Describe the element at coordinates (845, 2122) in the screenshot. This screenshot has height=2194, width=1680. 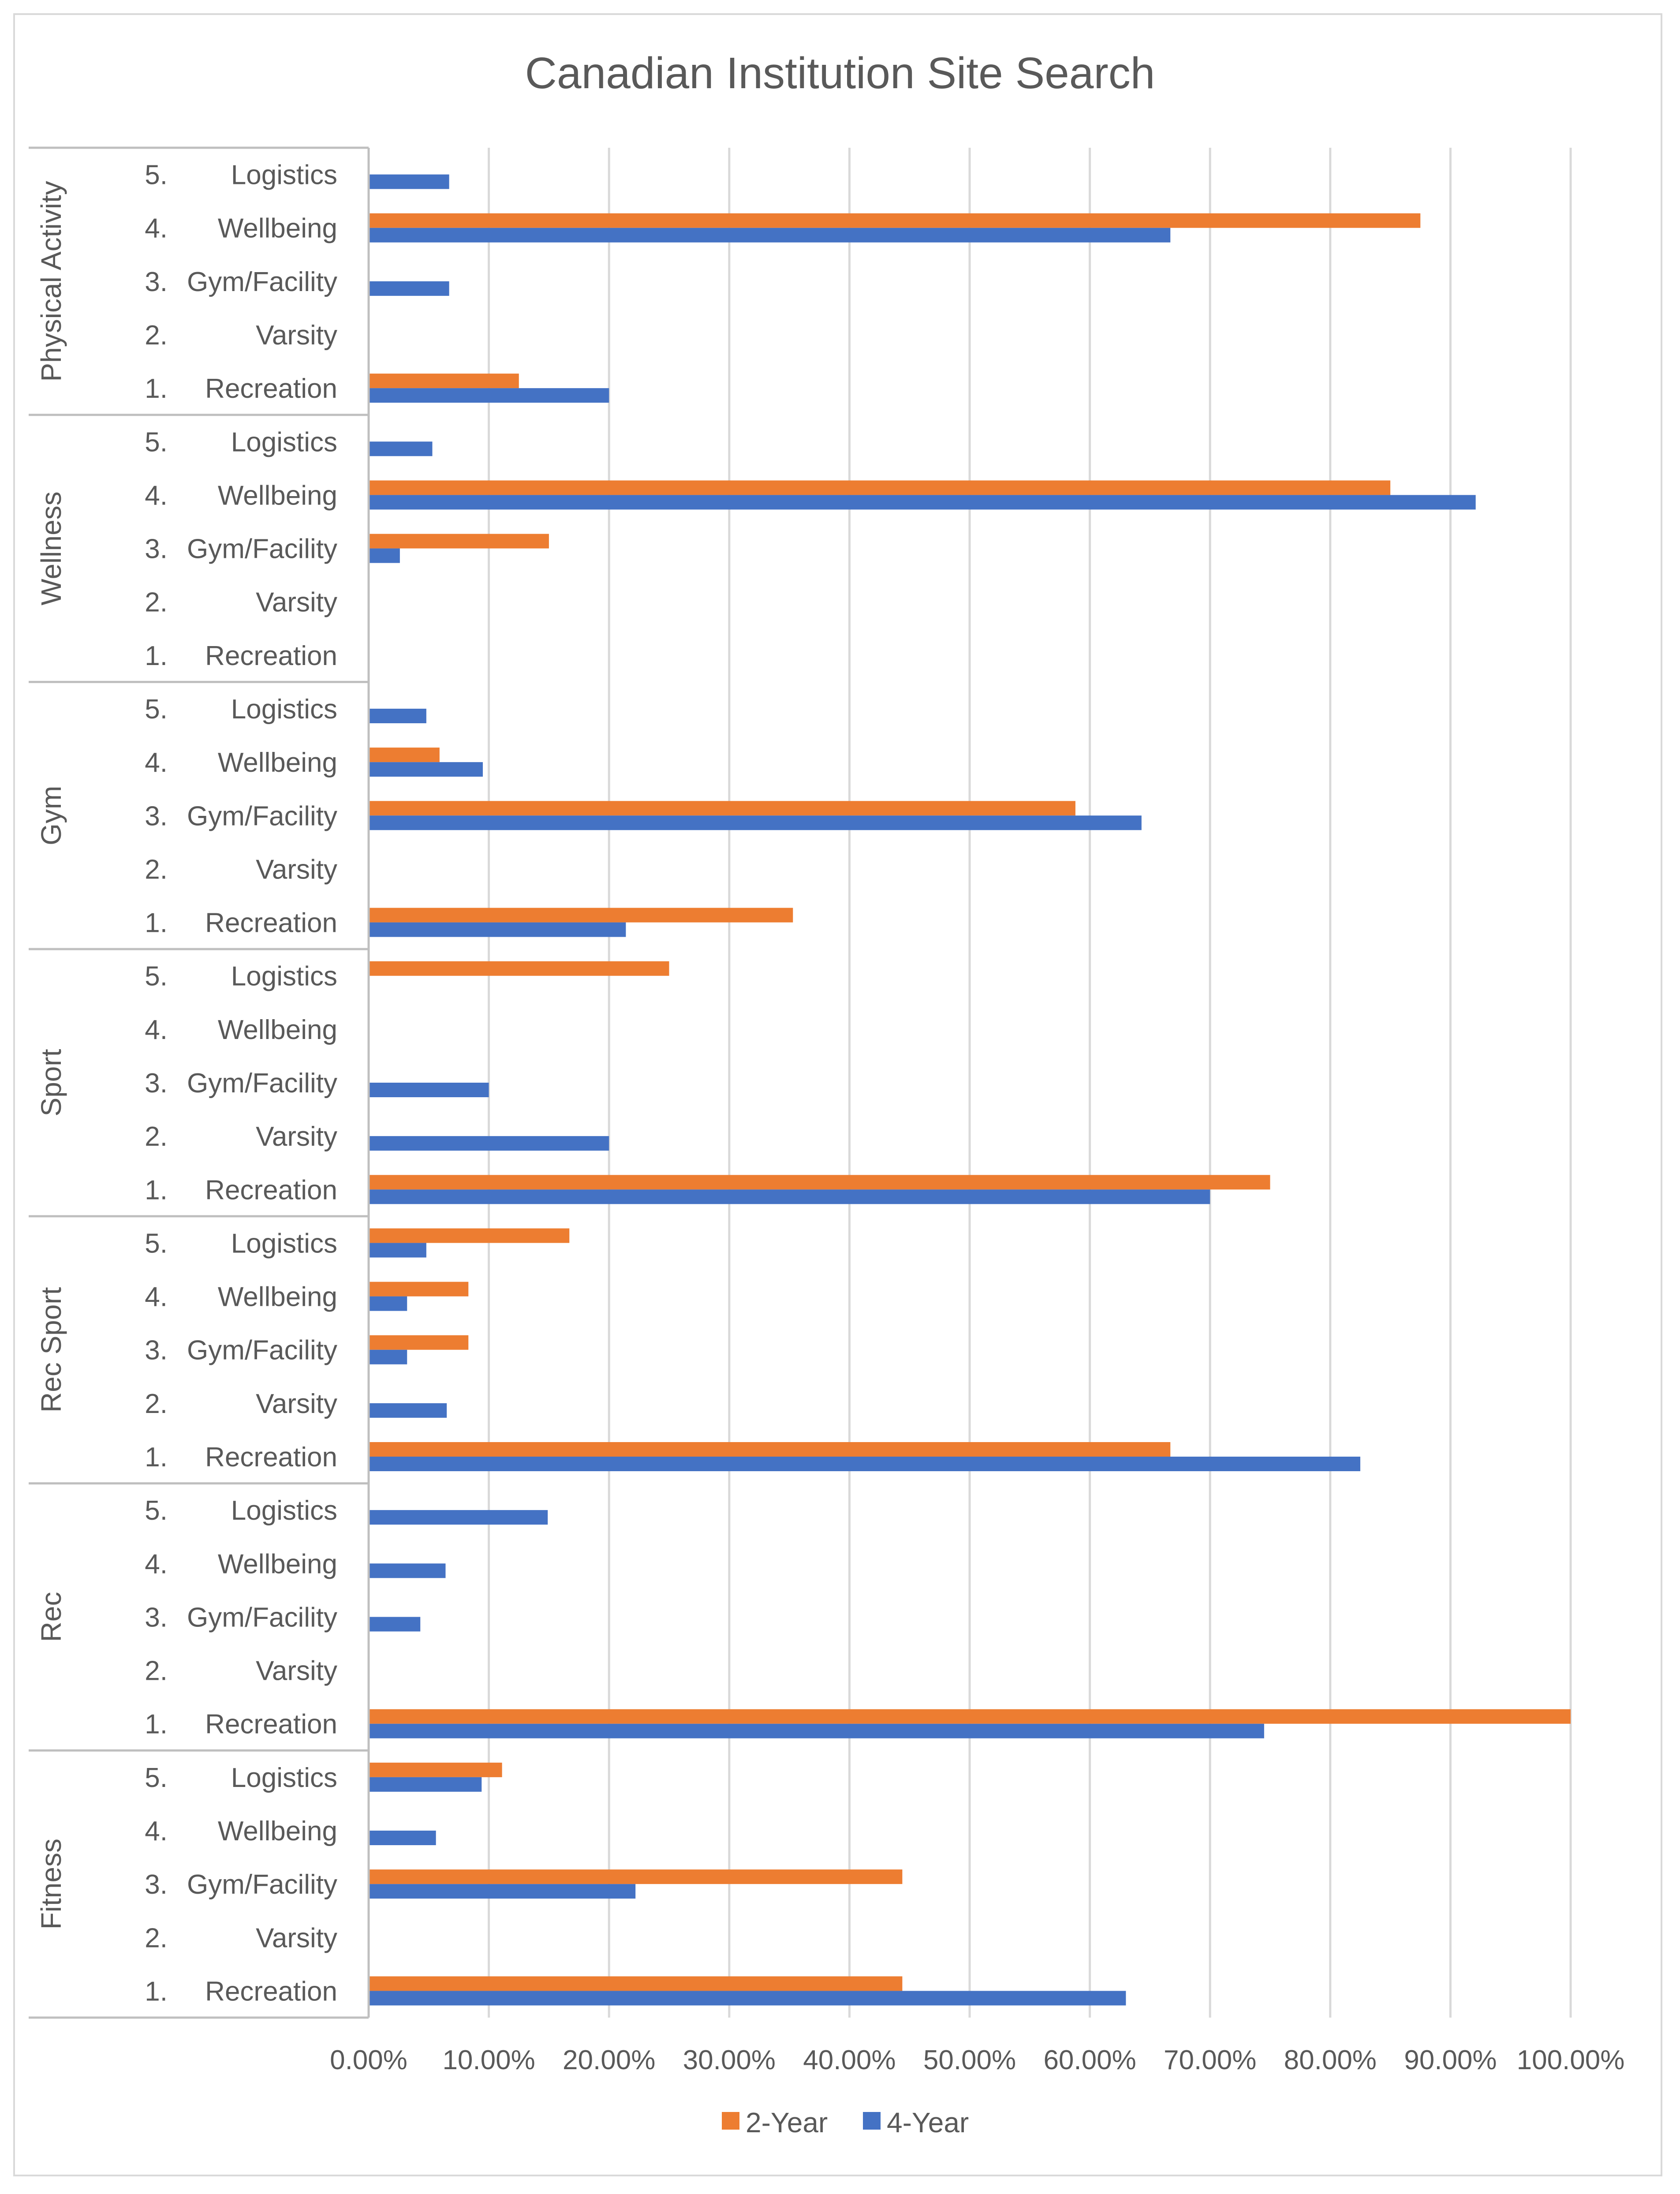
I see `legend: 2-Year 4-Year` at that location.